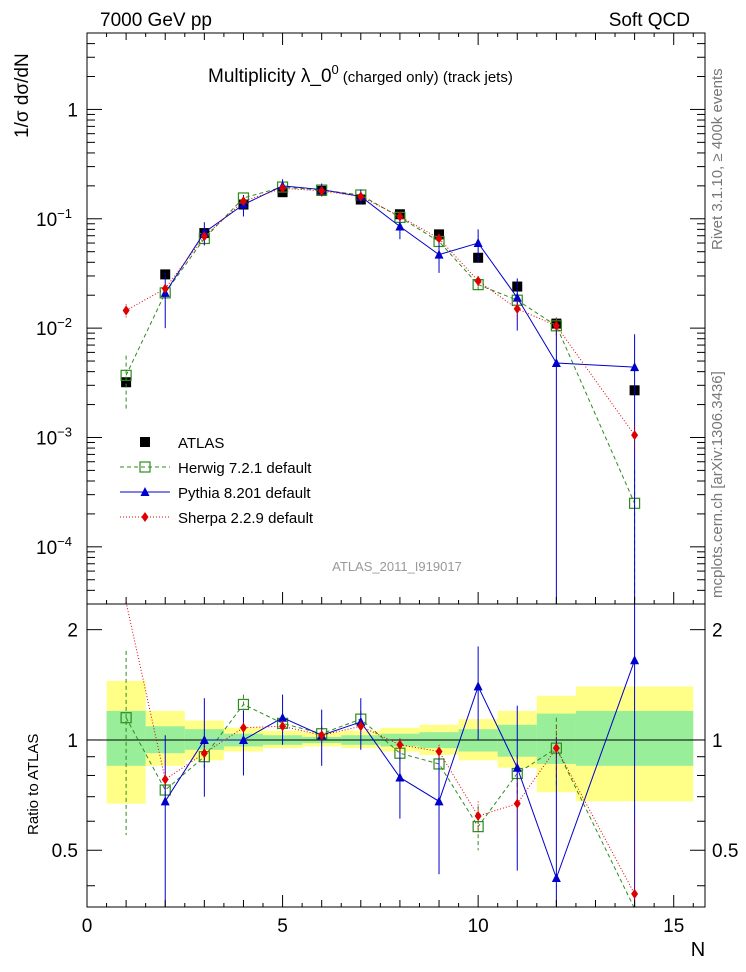 The height and width of the screenshot is (972, 746). Describe the element at coordinates (397, 566) in the screenshot. I see `analysis-watermark: ATLAS_2011_I919017` at that location.